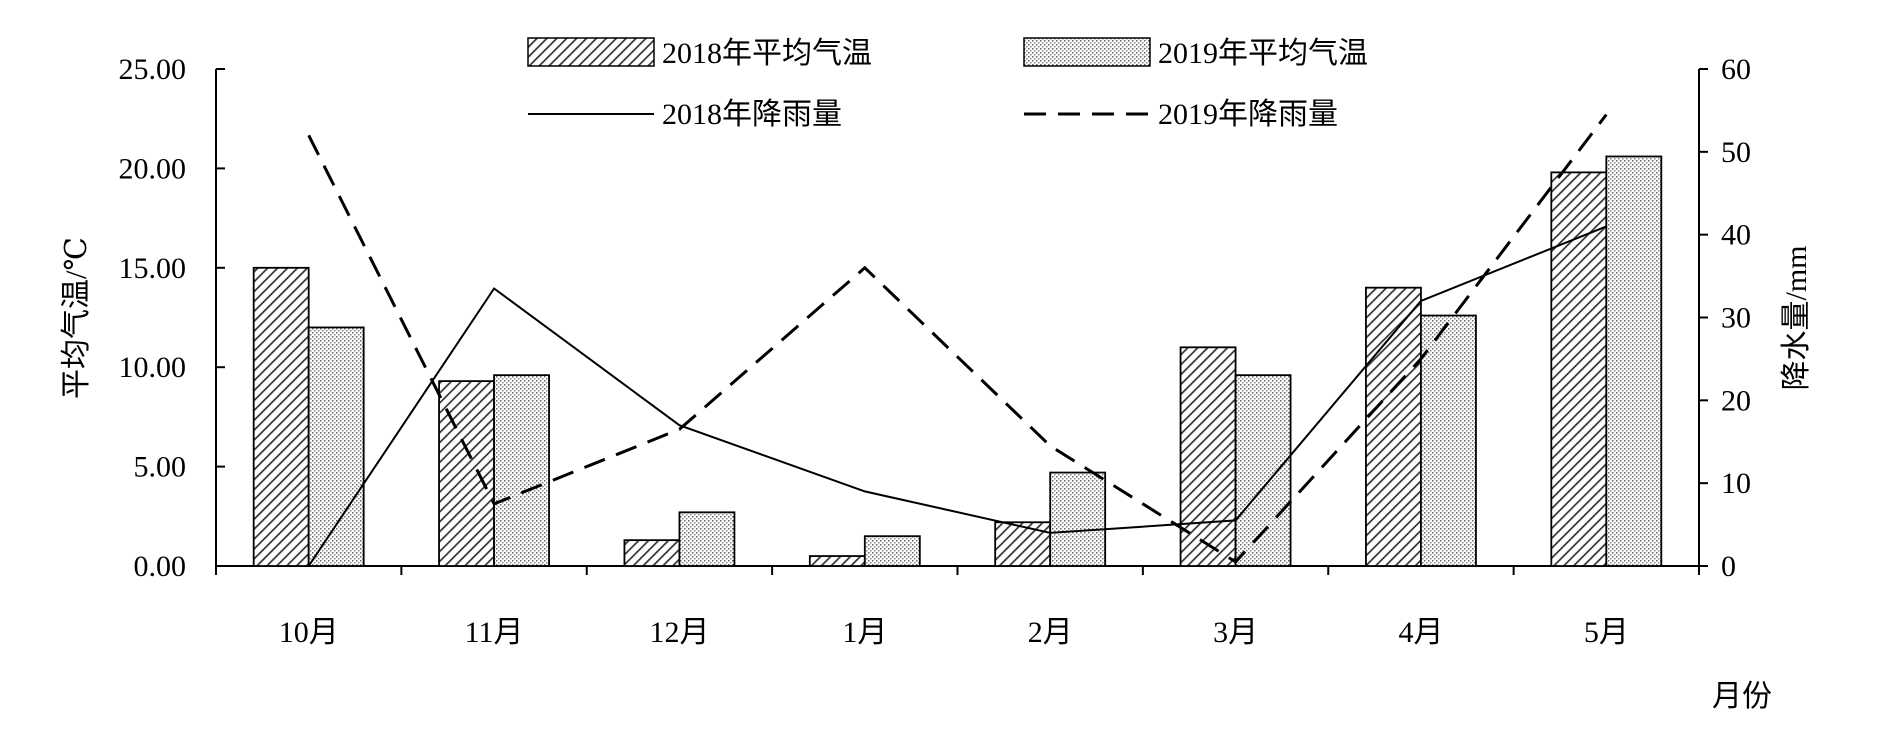 The width and height of the screenshot is (1889, 735). What do you see at coordinates (1248, 114) in the screenshot?
I see `legend-label-2019-rain: 2019年降雨量` at bounding box center [1248, 114].